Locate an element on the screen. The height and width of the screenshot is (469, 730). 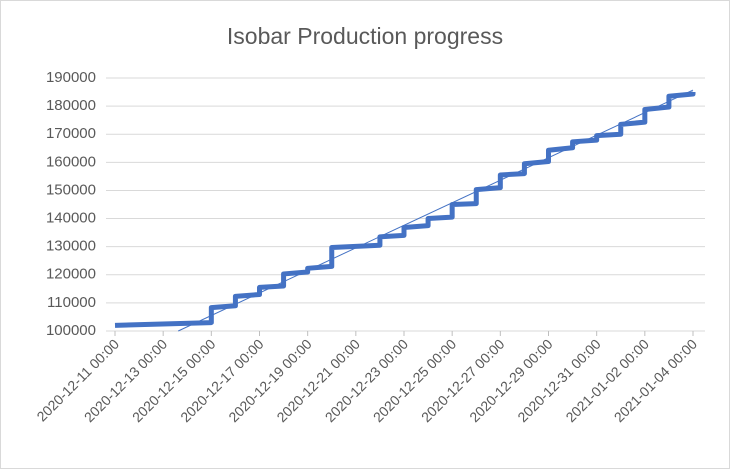
y-tick-label: 100000 is located at coordinates (71, 330).